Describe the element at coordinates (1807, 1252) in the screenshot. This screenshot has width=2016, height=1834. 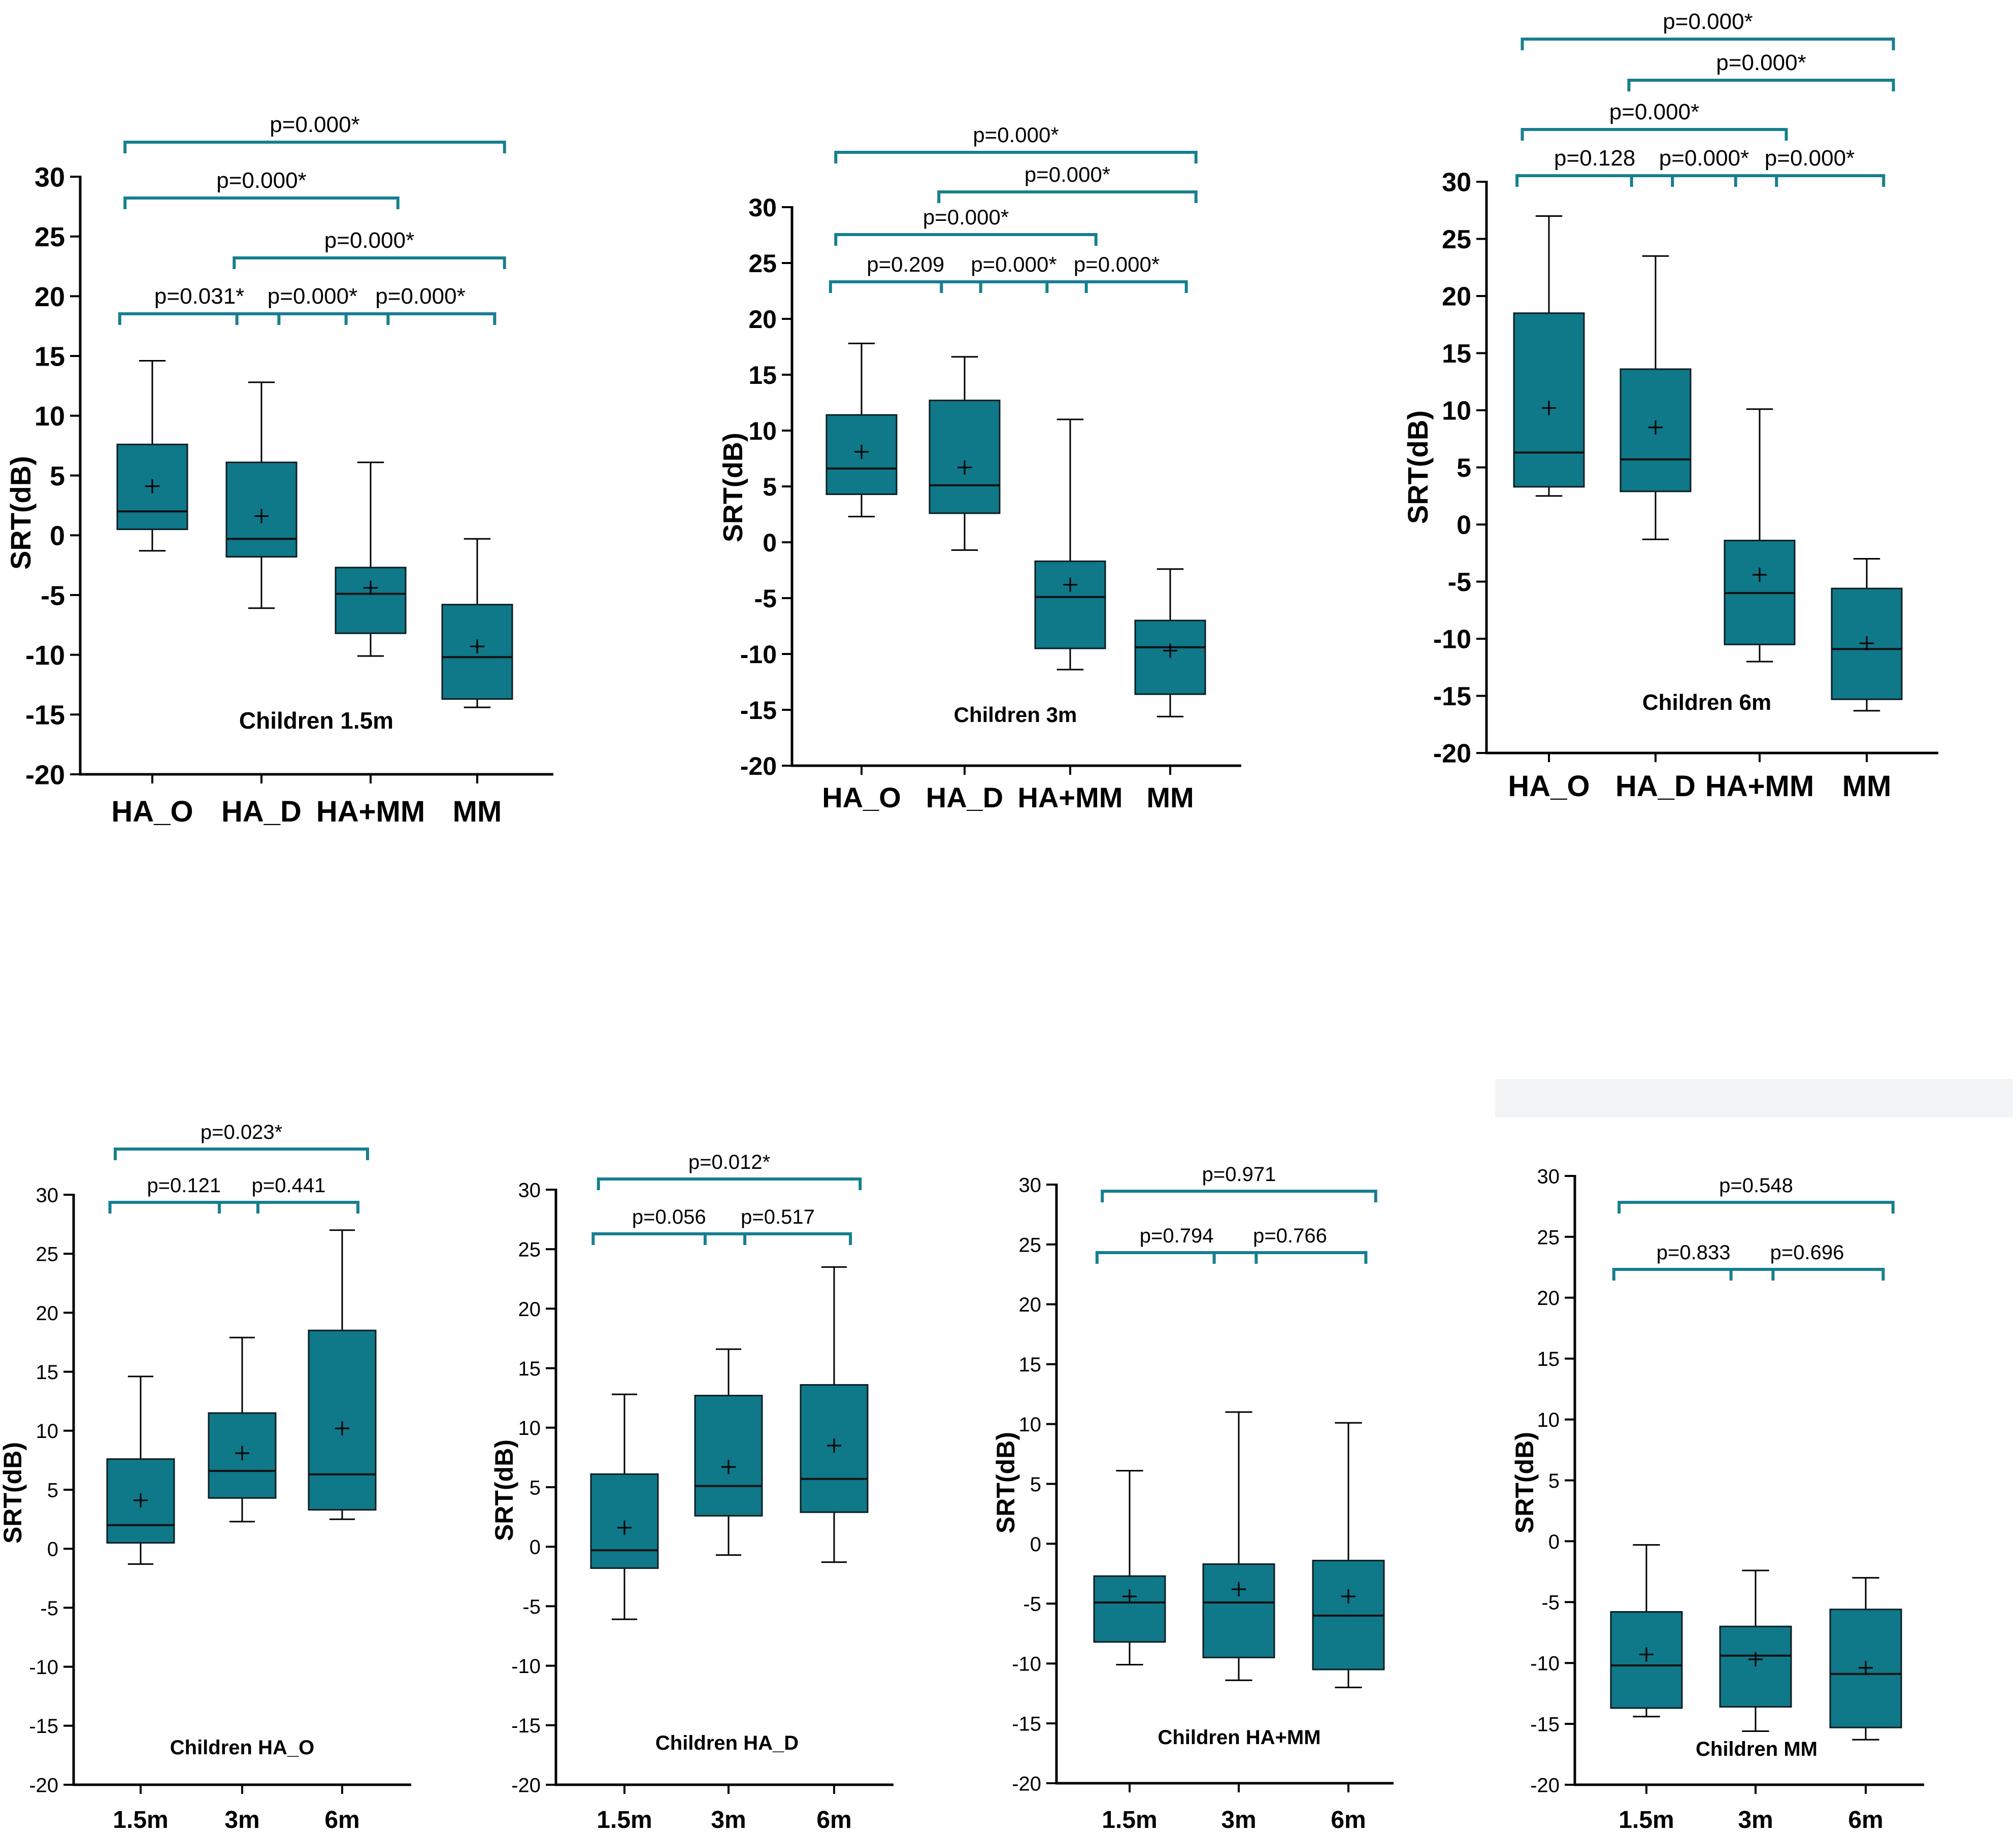
I see `p-value-label: p=0.696` at that location.